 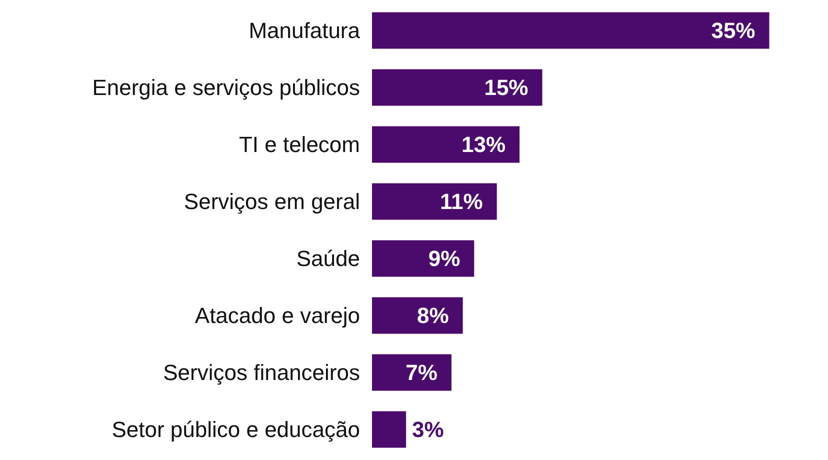 I want to click on y-tick-label: Serviços financeiros, so click(x=261, y=372).